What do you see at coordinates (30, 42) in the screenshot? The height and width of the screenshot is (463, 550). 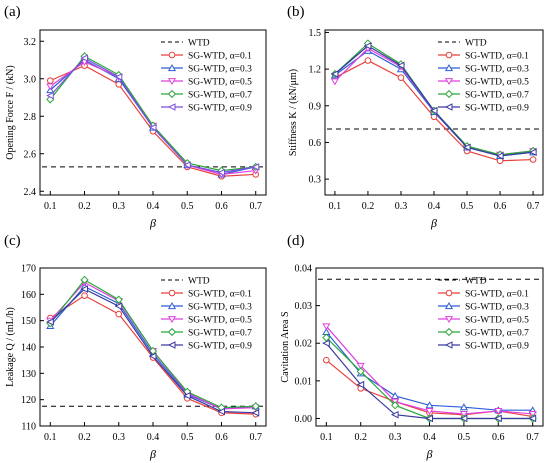 I see `y-tick-label: 3.2` at bounding box center [30, 42].